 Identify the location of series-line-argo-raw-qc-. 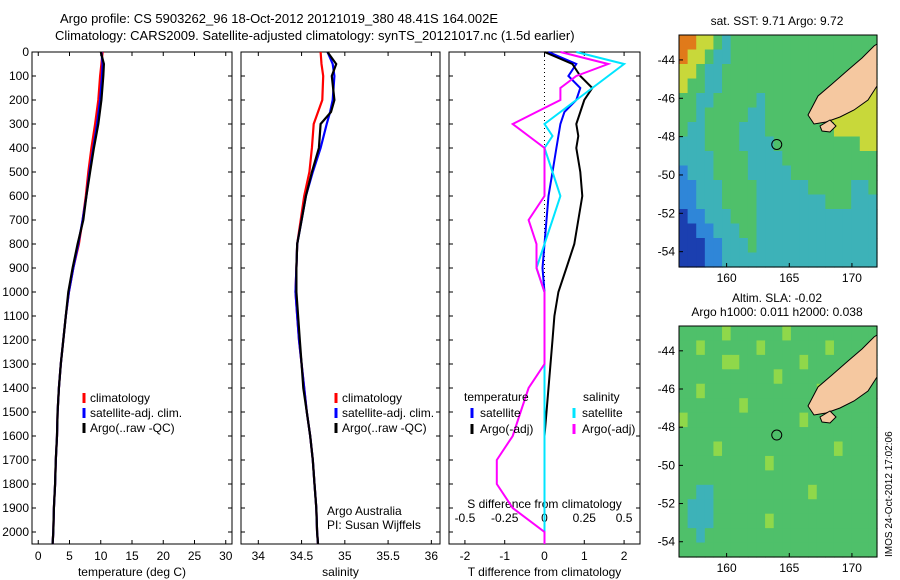
(316, 298).